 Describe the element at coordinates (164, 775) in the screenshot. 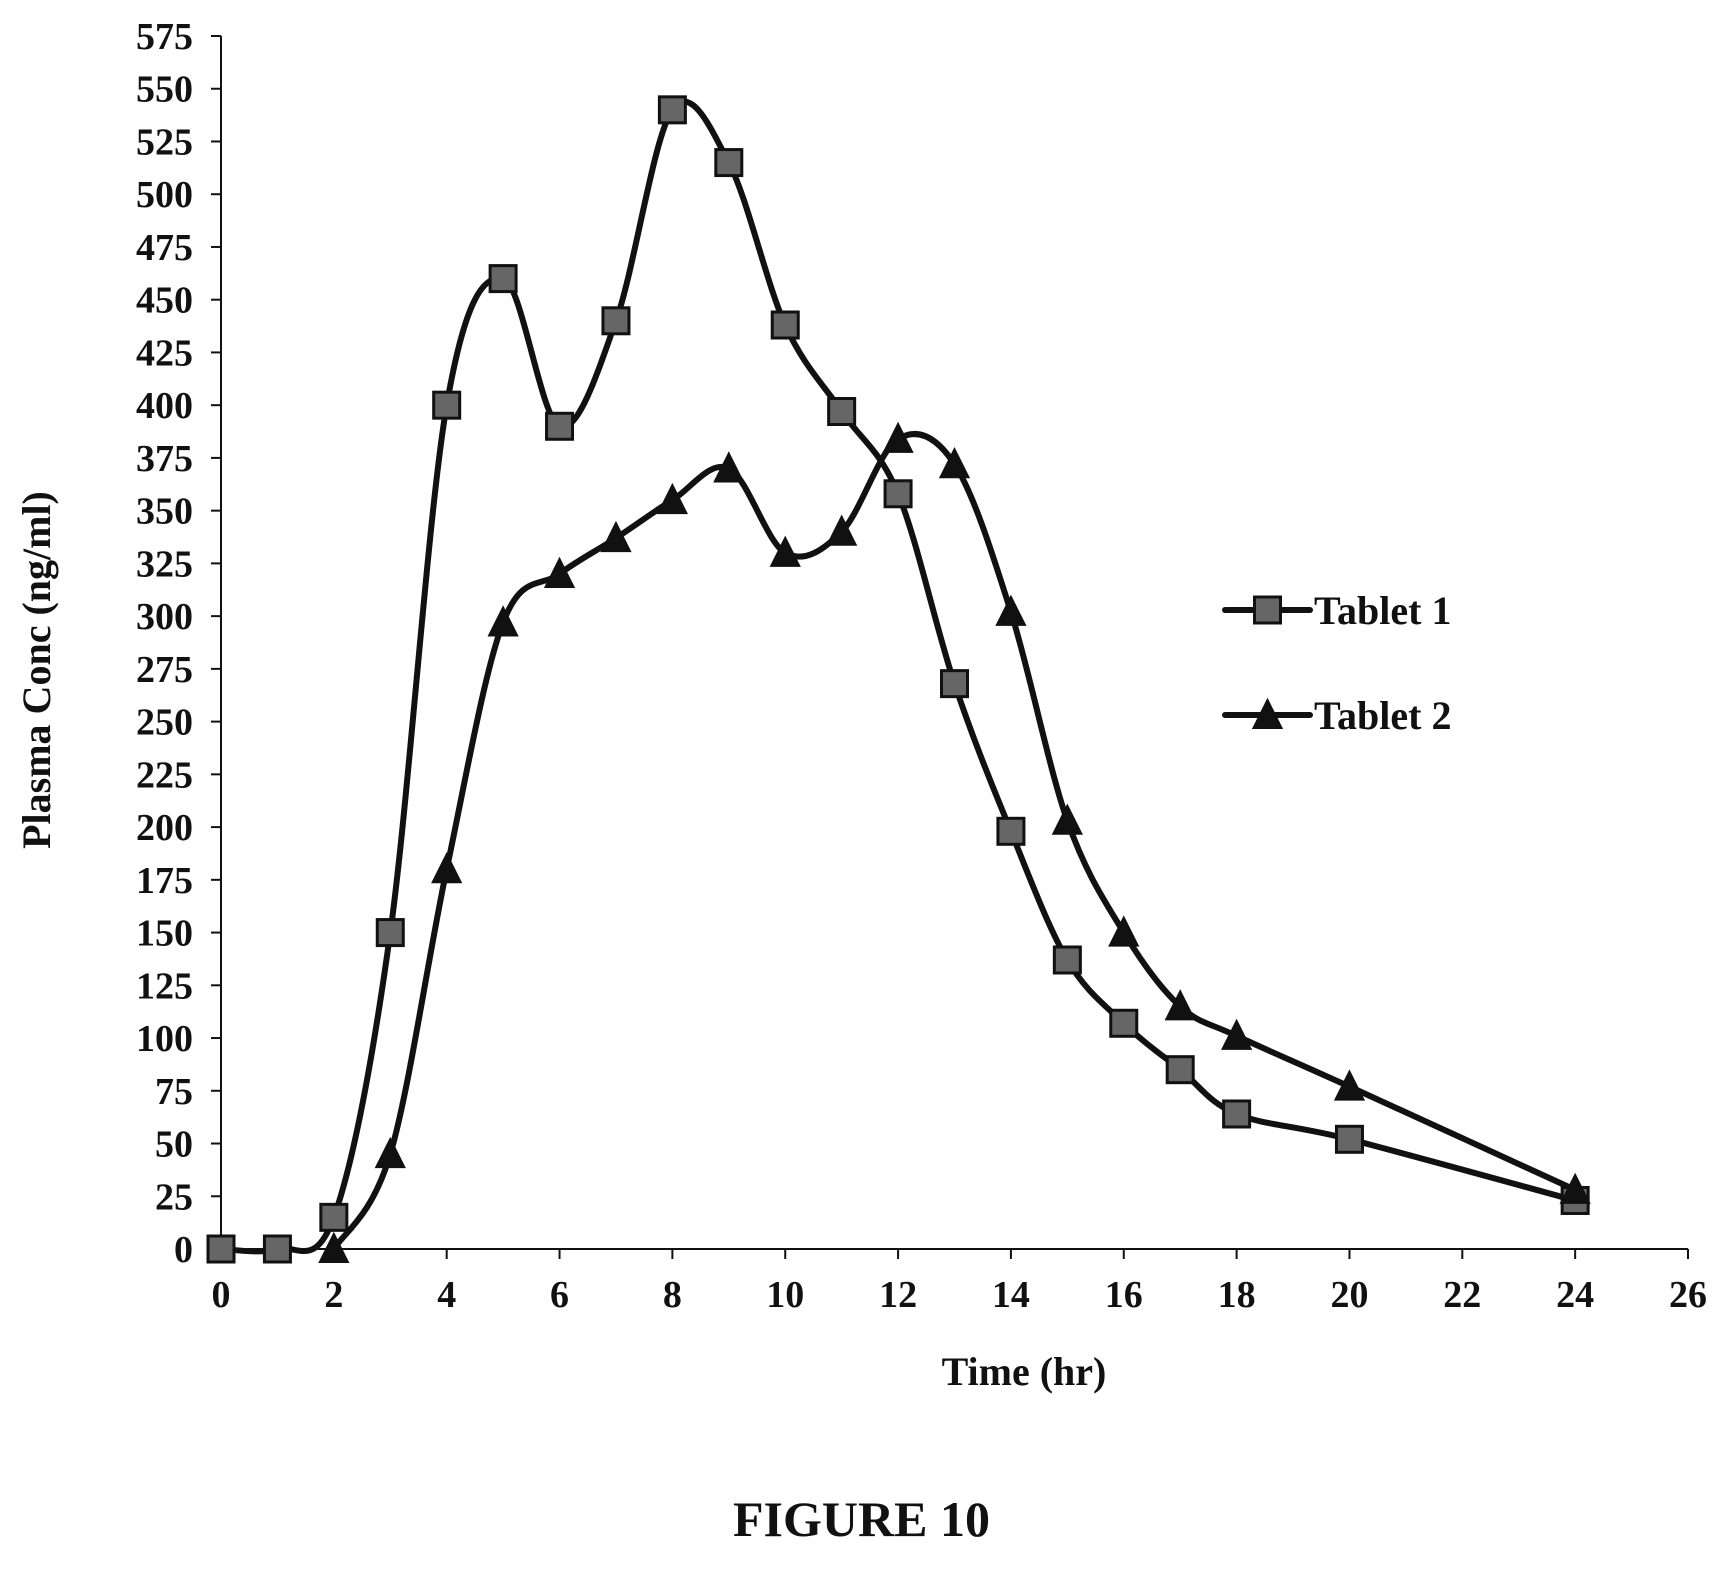

I see `y-tick-label: 225` at that location.